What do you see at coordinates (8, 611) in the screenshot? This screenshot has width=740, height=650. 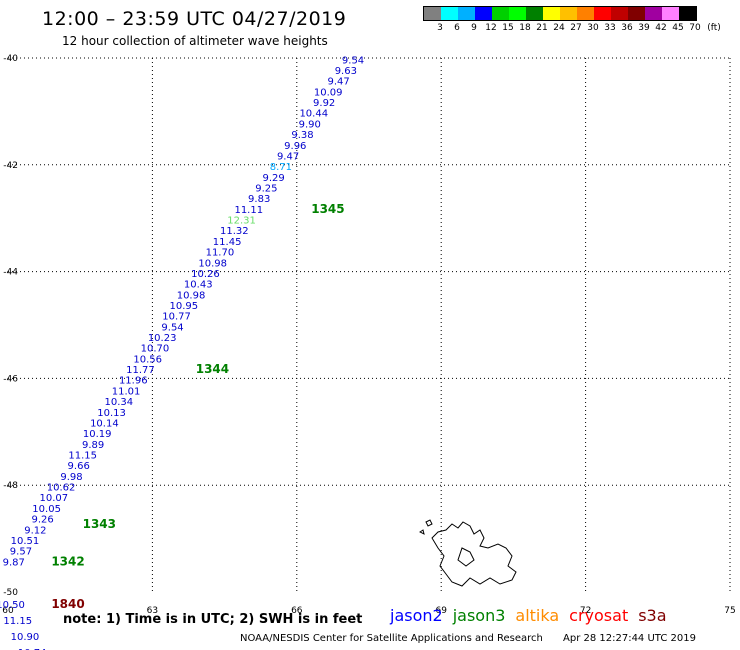 I see `longitude-tick-label: 60` at bounding box center [8, 611].